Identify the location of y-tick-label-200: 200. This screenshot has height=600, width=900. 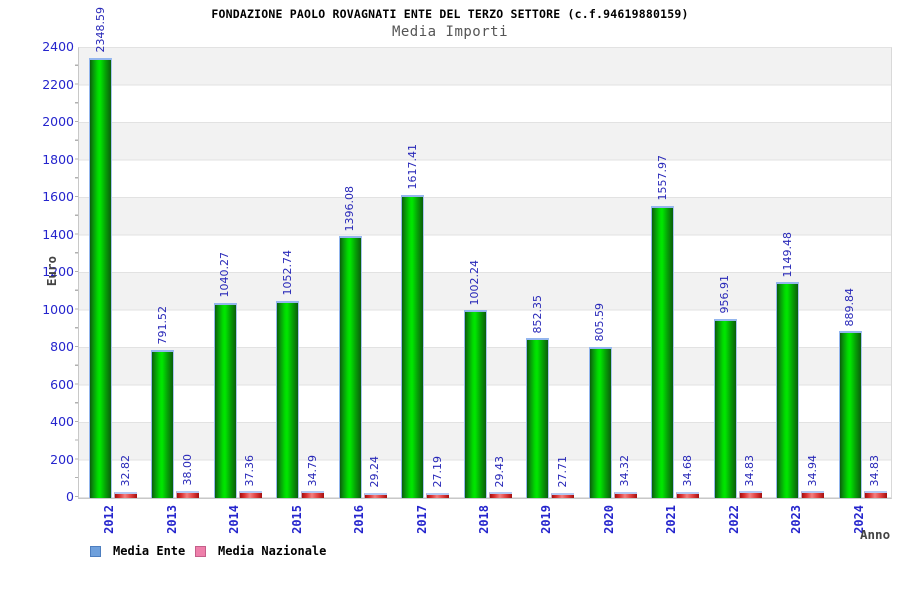
(62, 459).